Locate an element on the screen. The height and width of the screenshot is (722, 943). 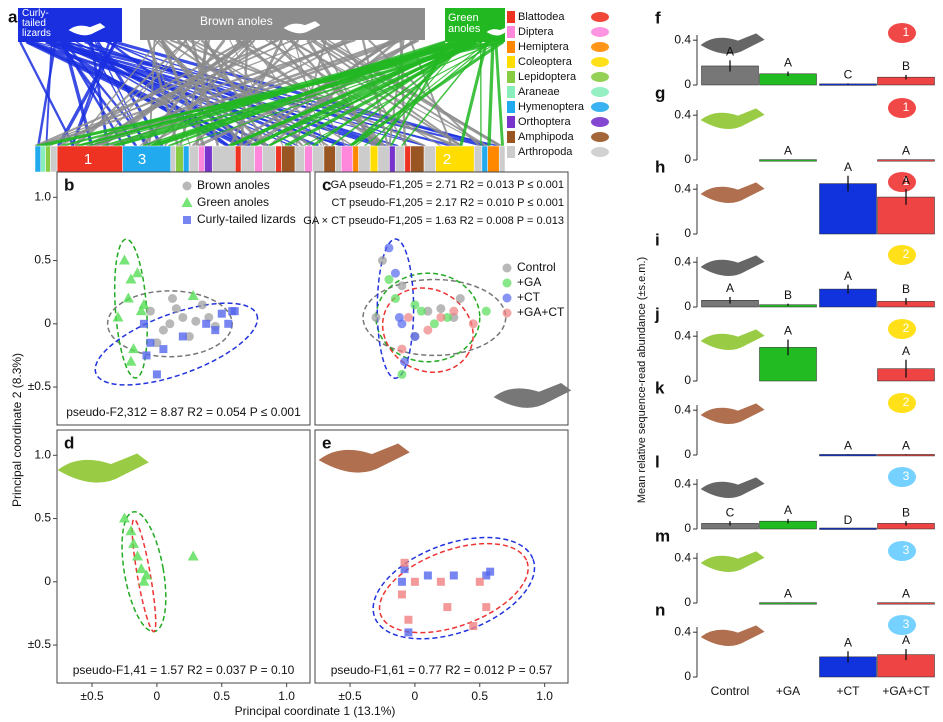
icon-label: 2 is located at coordinates (906, 402).